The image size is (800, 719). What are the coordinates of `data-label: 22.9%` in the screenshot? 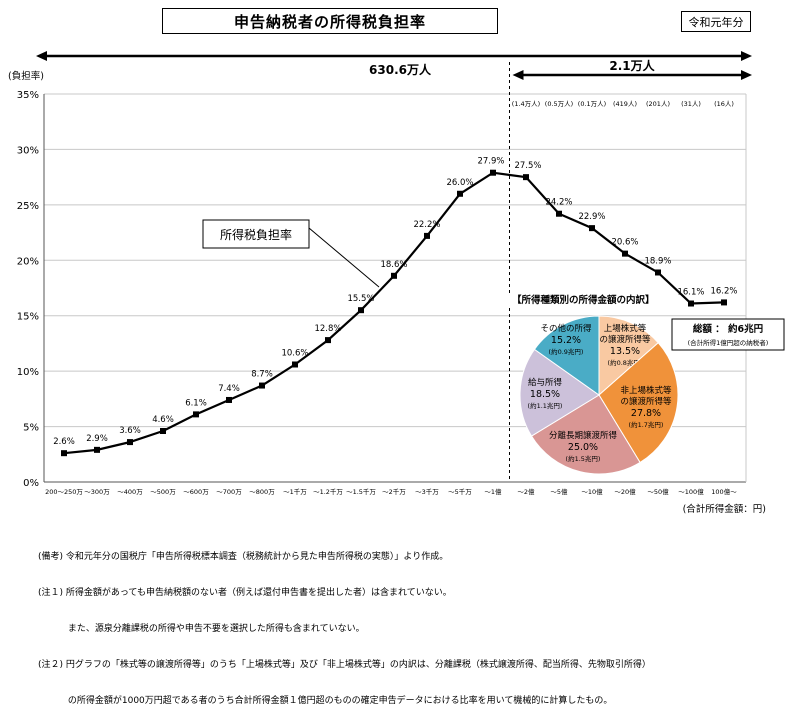 It's located at (591, 217).